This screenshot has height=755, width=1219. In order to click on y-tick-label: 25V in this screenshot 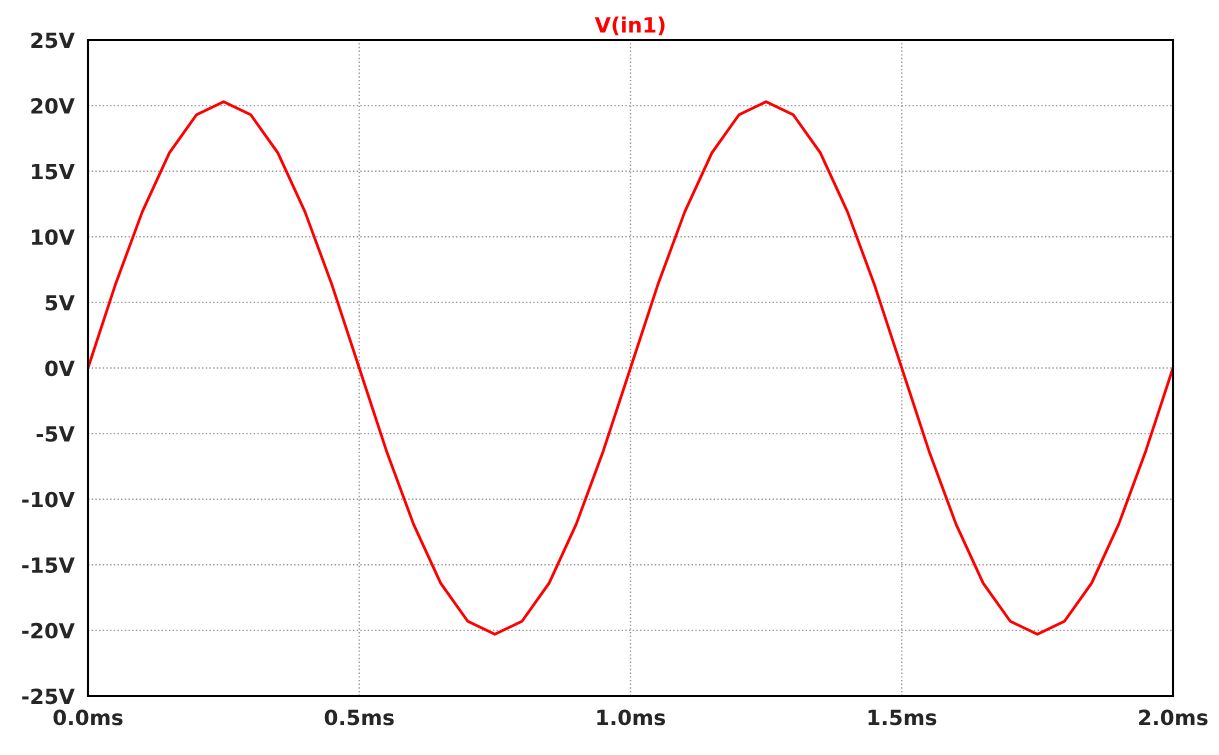, I will do `click(53, 40)`.